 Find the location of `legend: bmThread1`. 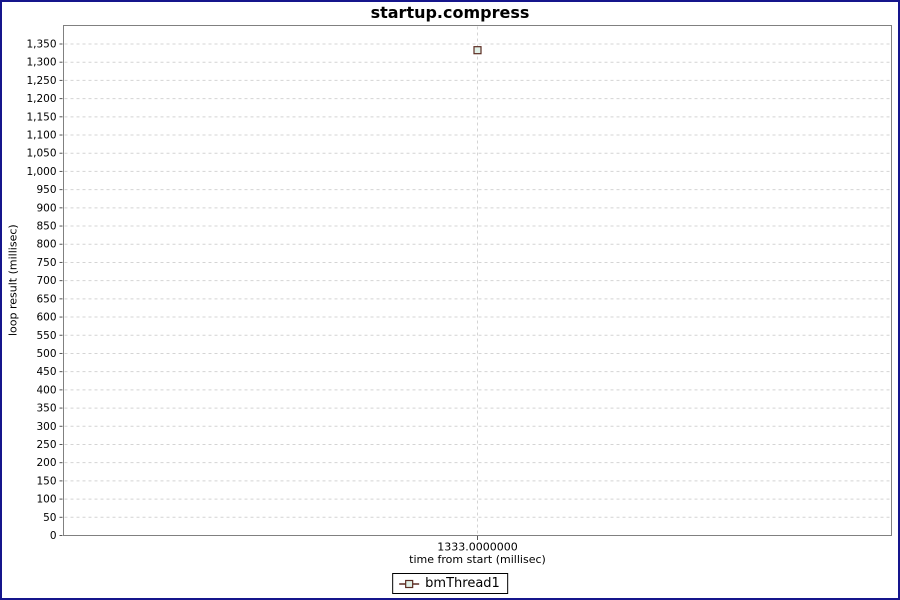

legend: bmThread1 is located at coordinates (450, 583).